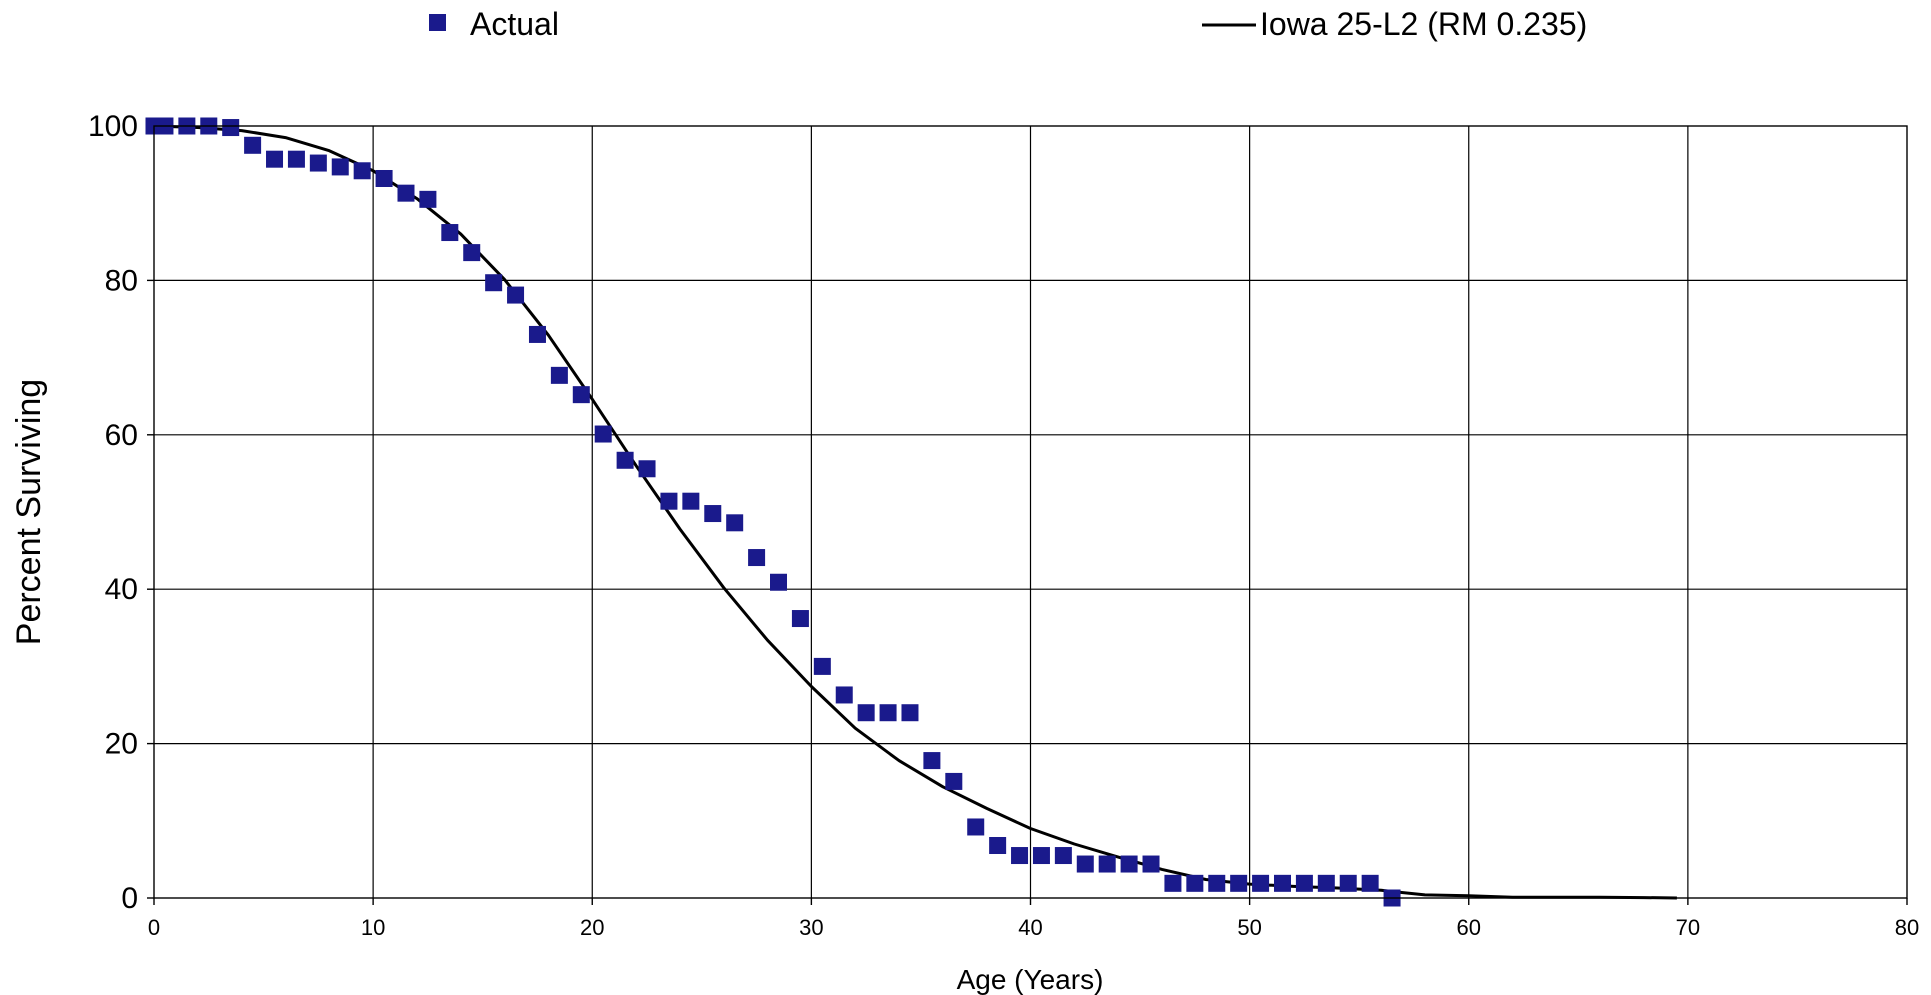 Image resolution: width=1931 pixels, height=995 pixels. I want to click on x-tick-label: 0, so click(154, 927).